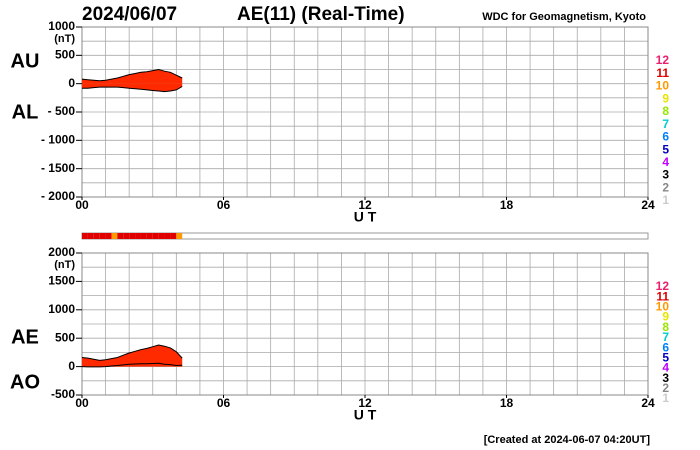 The width and height of the screenshot is (700, 450). I want to click on y-tick-label: 2000, so click(61, 252).